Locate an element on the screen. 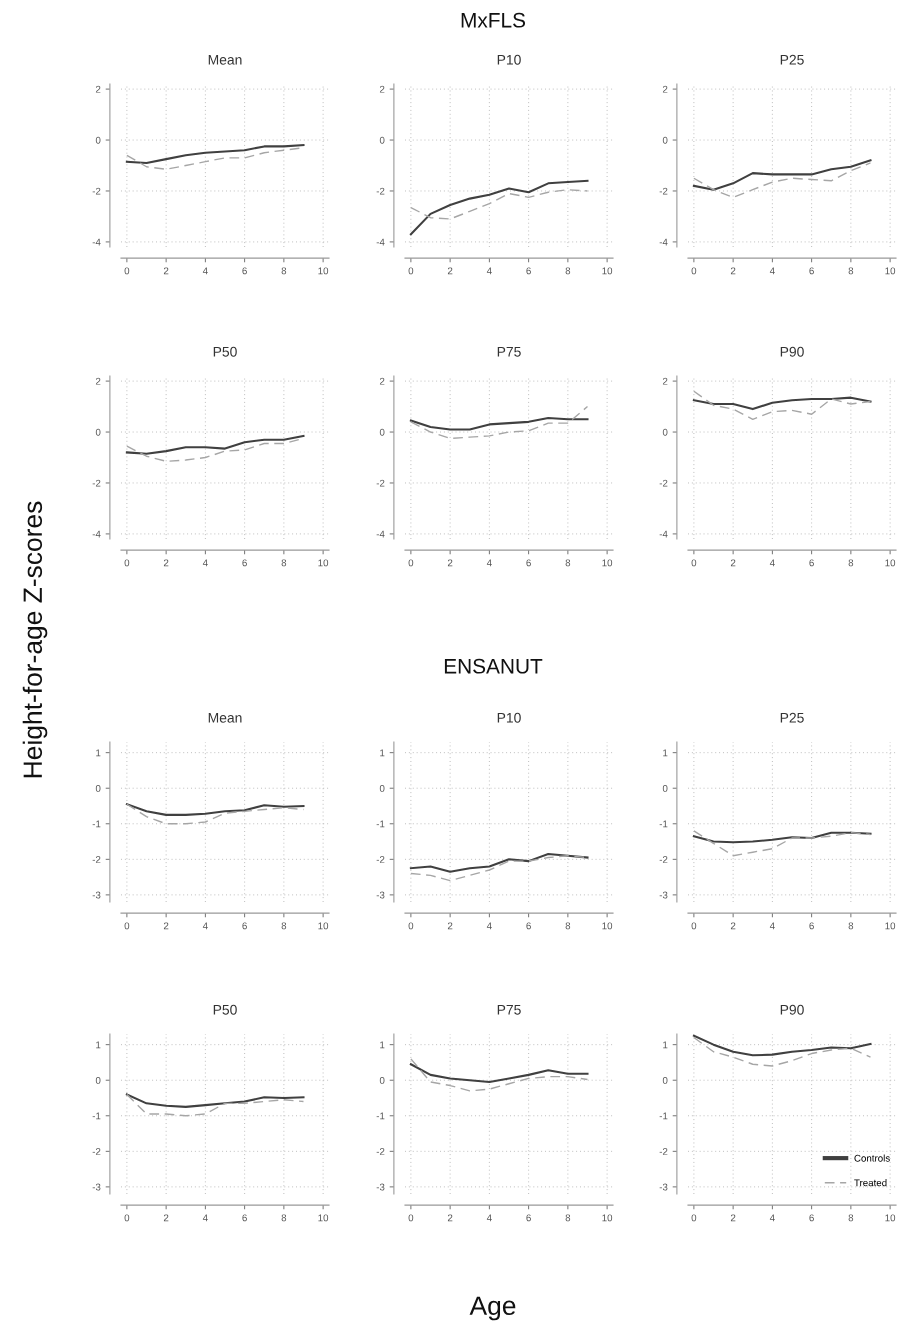 The width and height of the screenshot is (902, 1330). legend-label: Controls is located at coordinates (872, 1158).